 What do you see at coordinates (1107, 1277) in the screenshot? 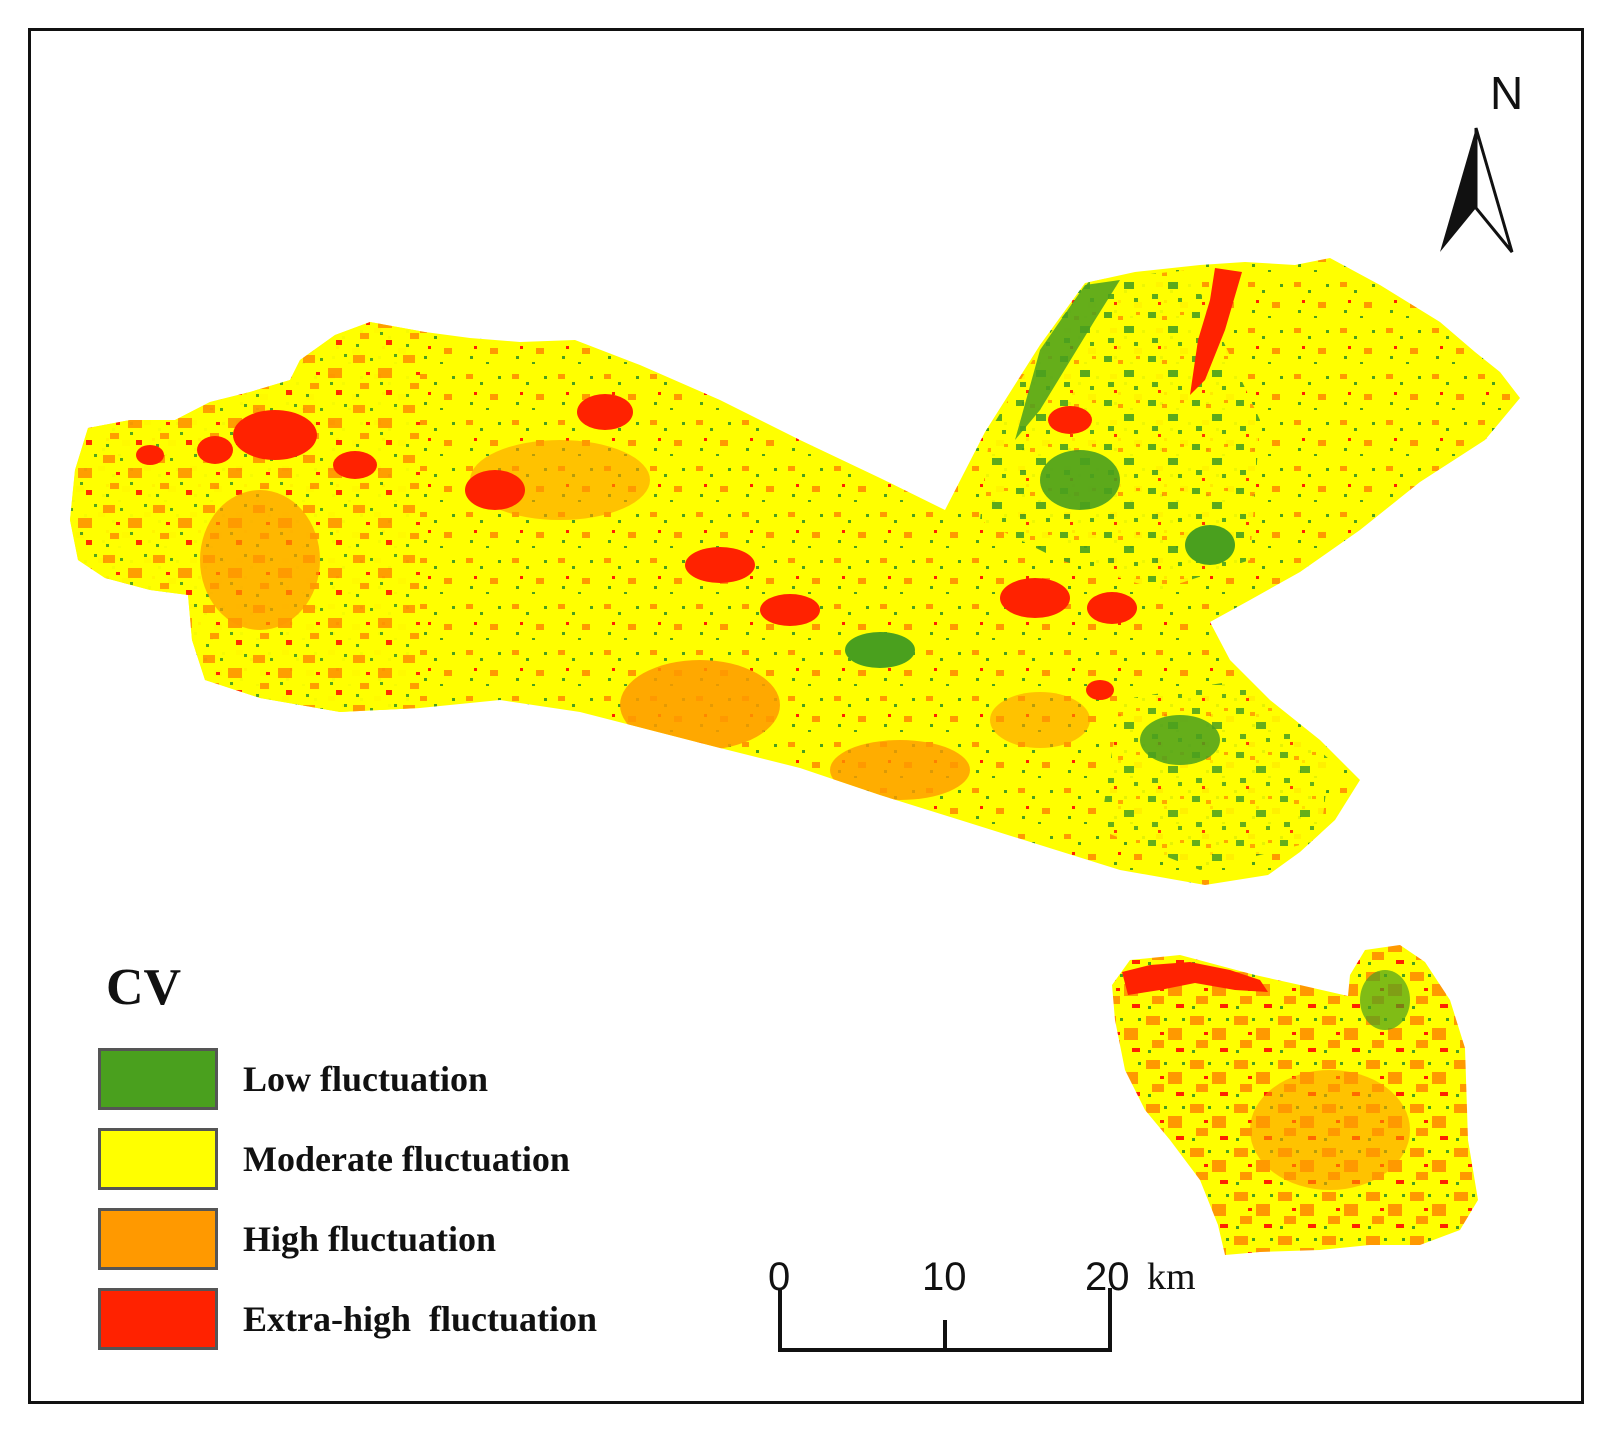
I see `scale-tick-20: 20` at bounding box center [1107, 1277].